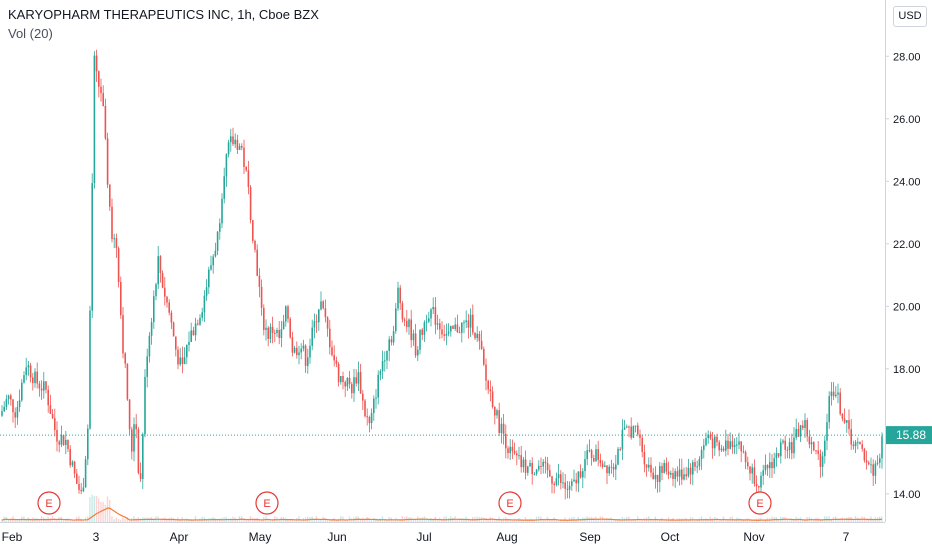 This screenshot has height=555, width=932. Describe the element at coordinates (910, 16) in the screenshot. I see `currency-button: USD` at that location.